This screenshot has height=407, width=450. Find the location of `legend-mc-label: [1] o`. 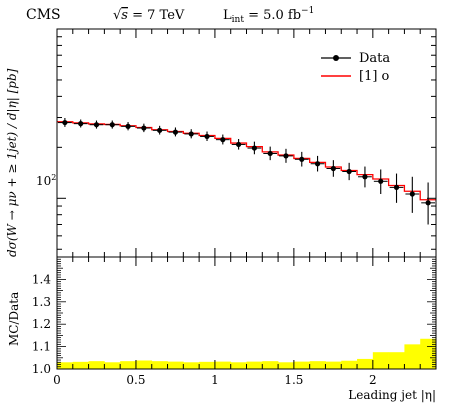

legend-mc-label: [1] o is located at coordinates (374, 76).